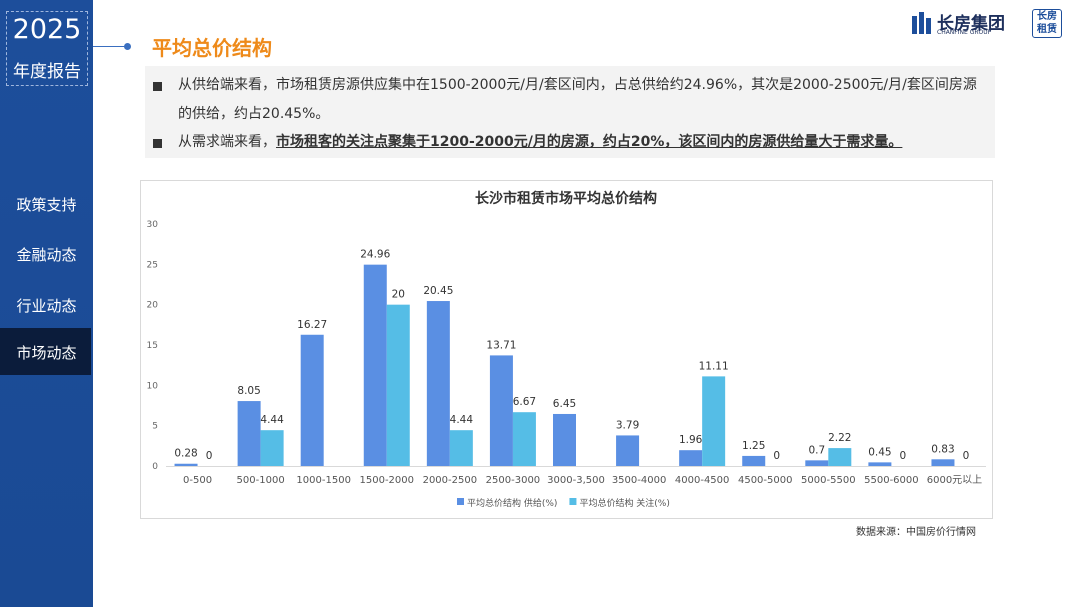 The image size is (1080, 607). Describe the element at coordinates (714, 366) in the screenshot. I see `data-label: 11.11` at that location.